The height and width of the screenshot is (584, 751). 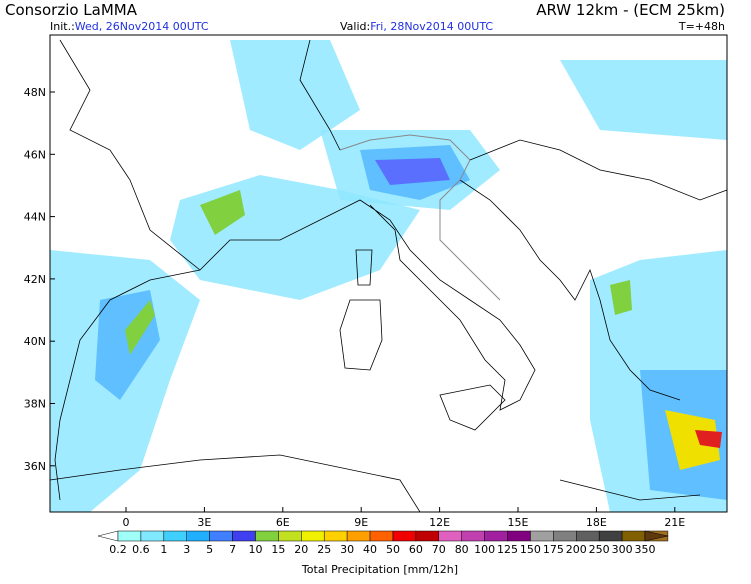 I want to click on init-time: Wed, 26Nov2014 00UTC, so click(x=142, y=26).